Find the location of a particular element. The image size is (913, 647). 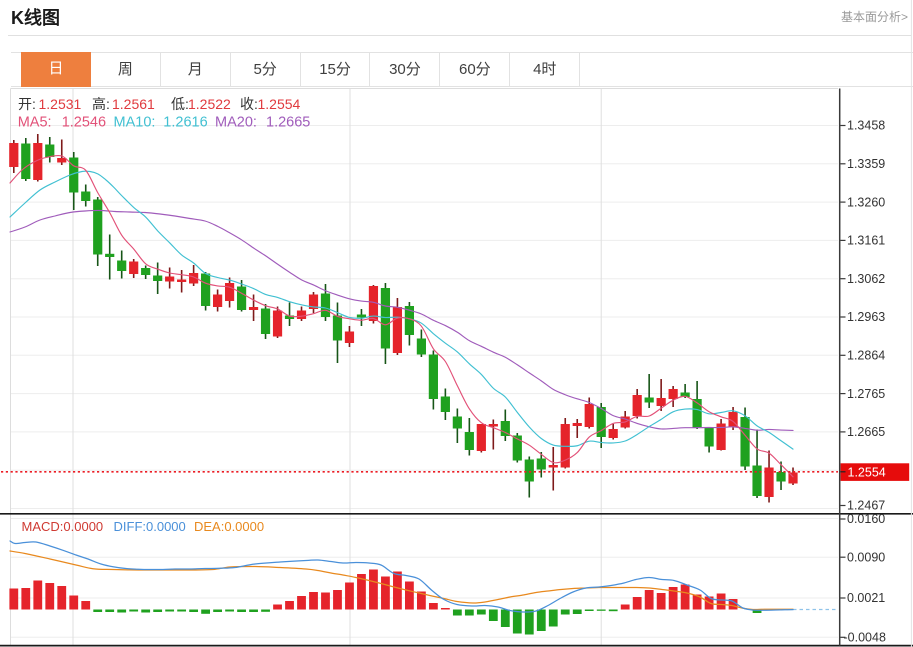

svg-text: 1.3458 is located at coordinates (866, 126).